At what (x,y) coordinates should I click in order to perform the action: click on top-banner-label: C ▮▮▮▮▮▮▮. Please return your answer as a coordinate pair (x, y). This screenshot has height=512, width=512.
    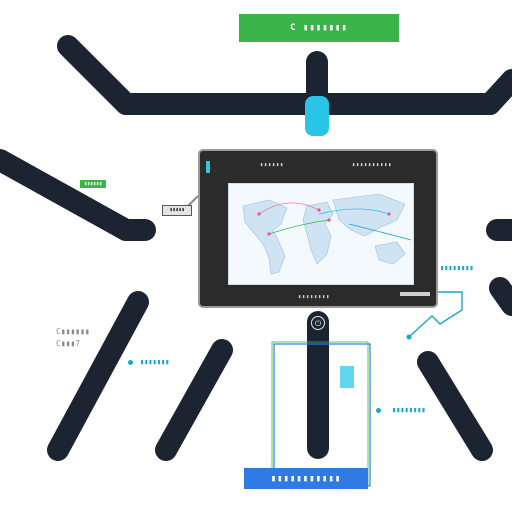
    Looking at the image, I should click on (319, 28).